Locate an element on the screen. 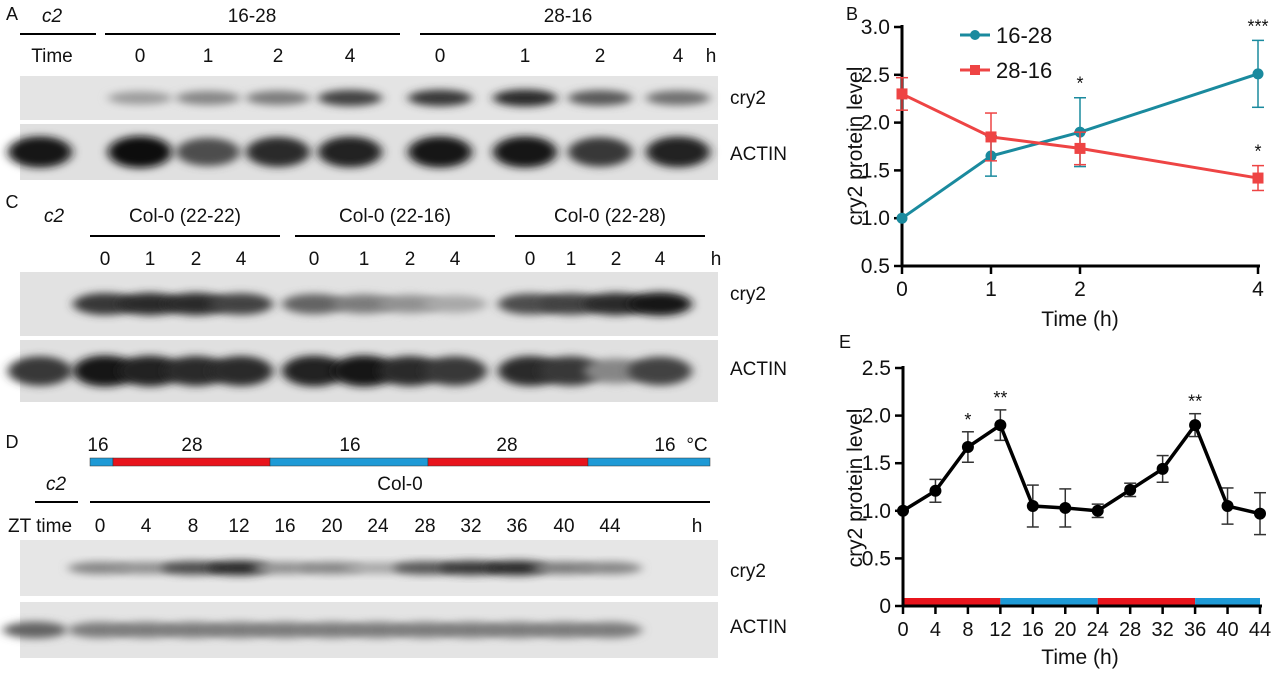 Image resolution: width=1276 pixels, height=681 pixels. blot-actin-d is located at coordinates (360, 630).